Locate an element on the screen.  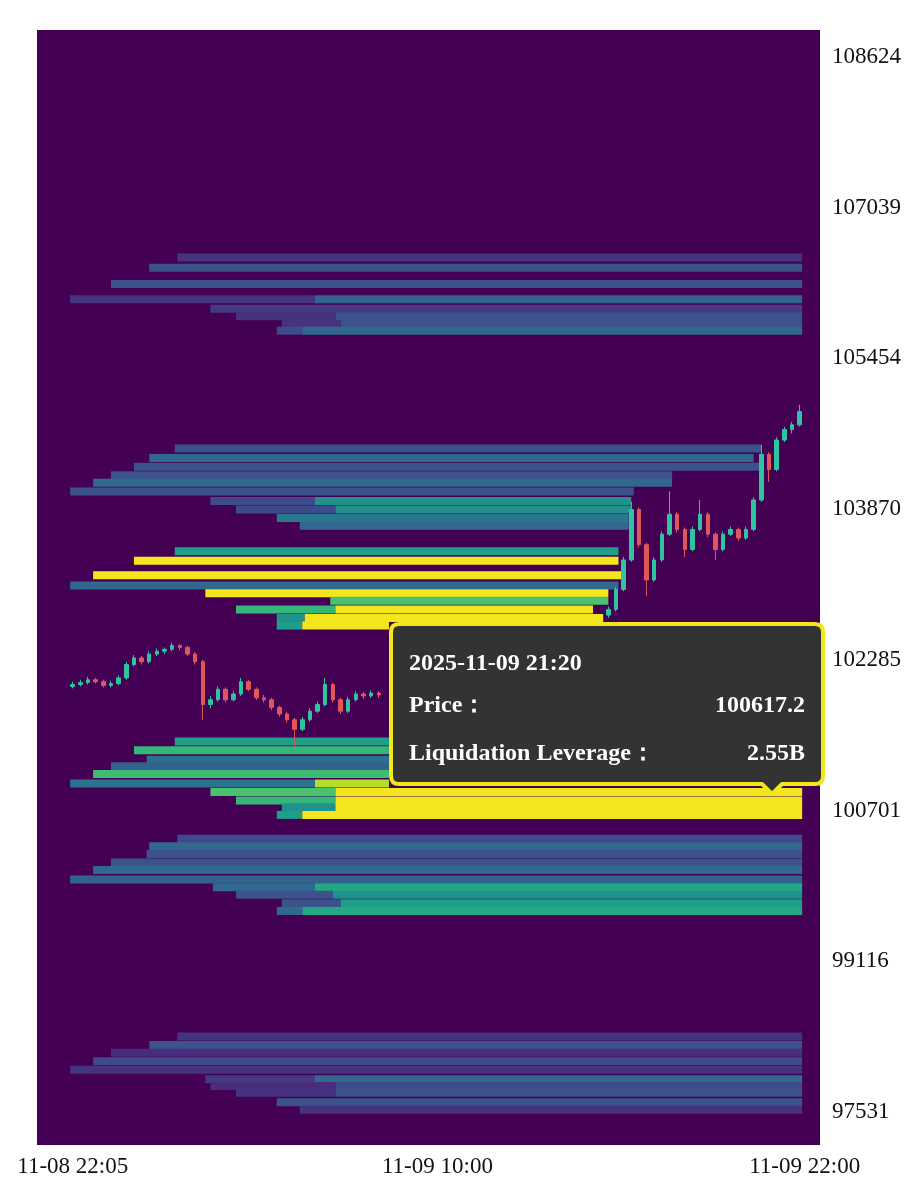
y2-tick-label: 100701 is located at coordinates (866, 809).